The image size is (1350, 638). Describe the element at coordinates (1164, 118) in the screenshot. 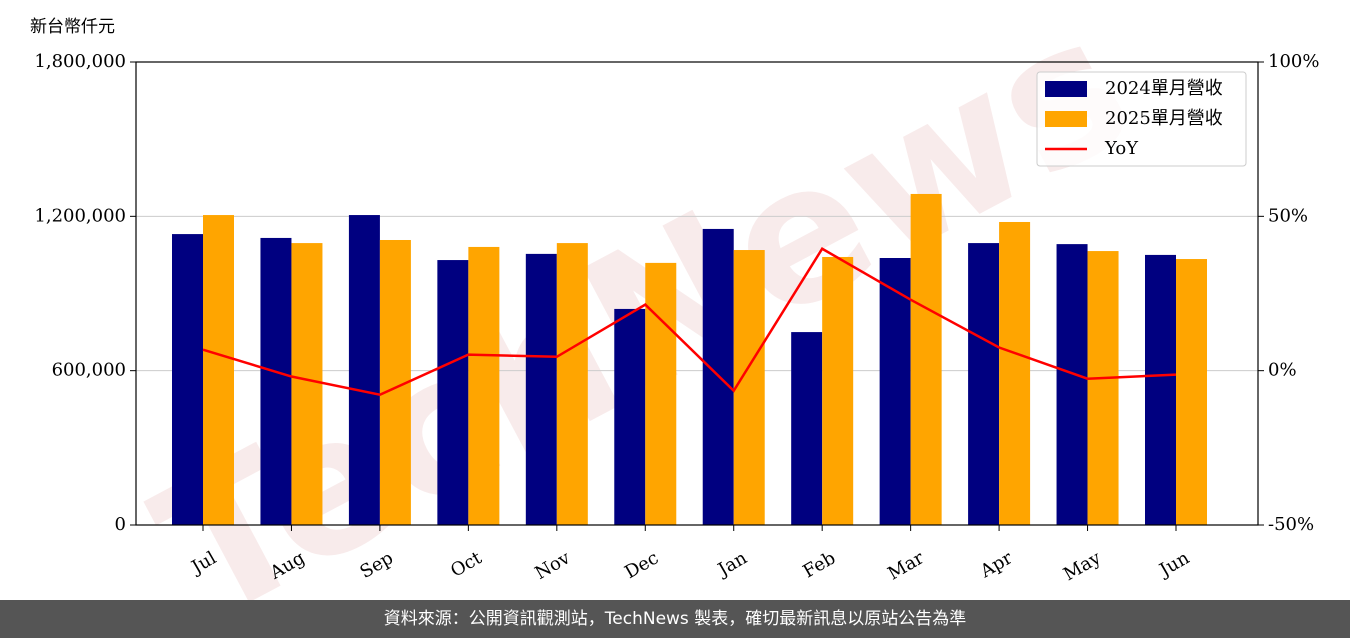

I see `legend-label: 2025單月營收` at that location.